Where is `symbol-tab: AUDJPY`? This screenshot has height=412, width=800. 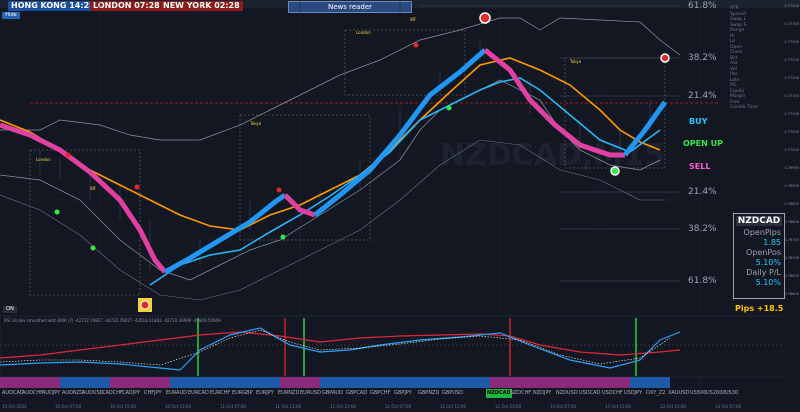 symbol-tab: AUDJPY is located at coordinates (51, 393).